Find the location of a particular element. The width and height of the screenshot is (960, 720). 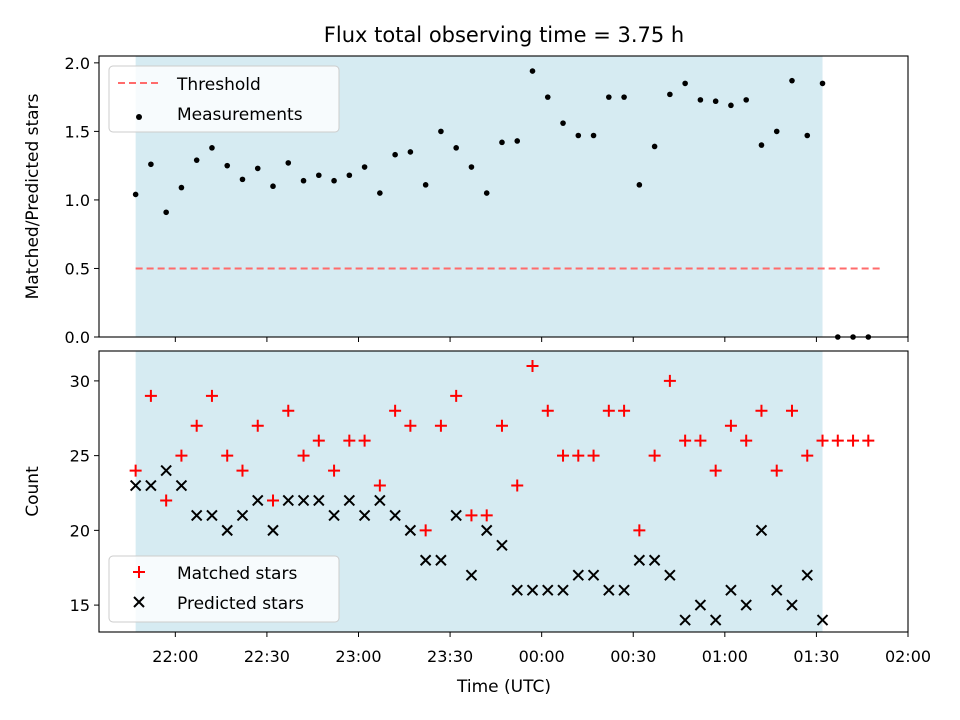

legend-measurement-label: Measurements is located at coordinates (240, 115).